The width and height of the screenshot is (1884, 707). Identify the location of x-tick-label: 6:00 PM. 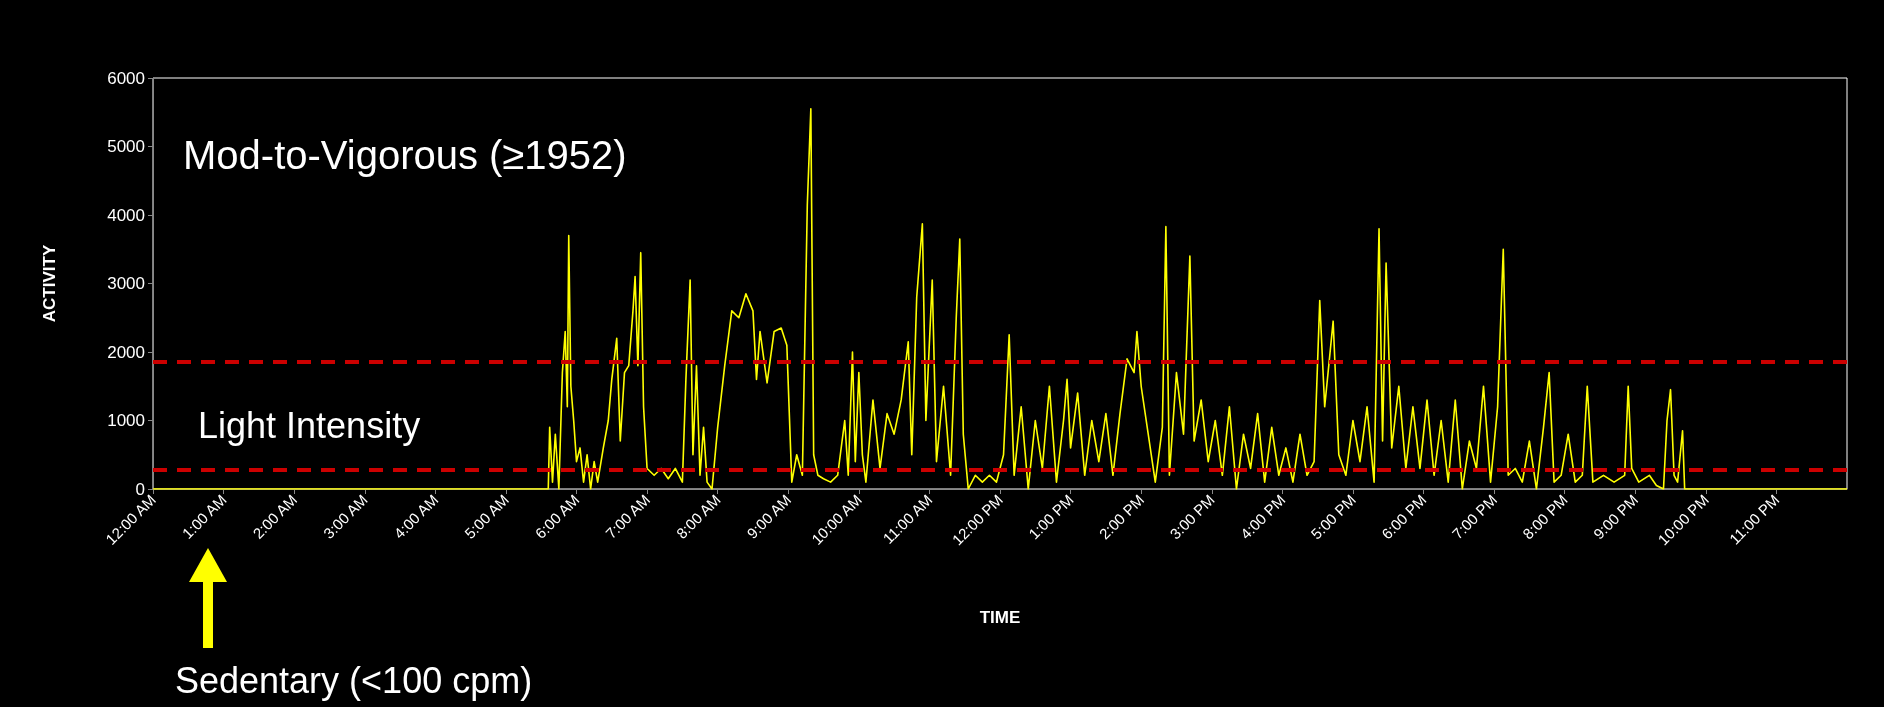
(1404, 516).